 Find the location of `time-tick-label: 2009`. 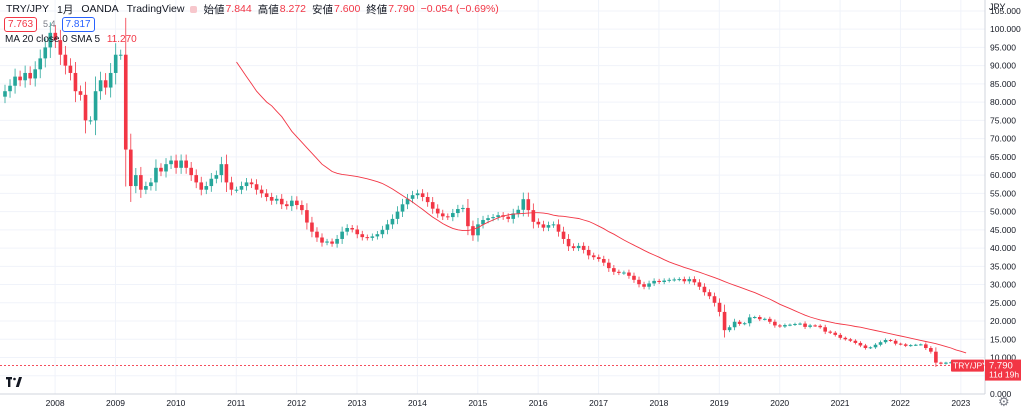

time-tick-label: 2009 is located at coordinates (115, 403).